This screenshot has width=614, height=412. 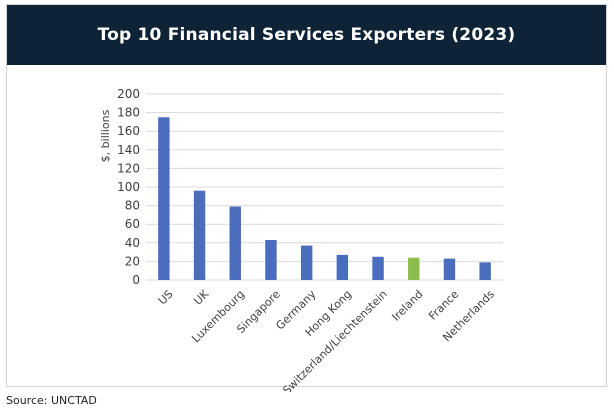 What do you see at coordinates (271, 260) in the screenshot?
I see `bar-singapore` at bounding box center [271, 260].